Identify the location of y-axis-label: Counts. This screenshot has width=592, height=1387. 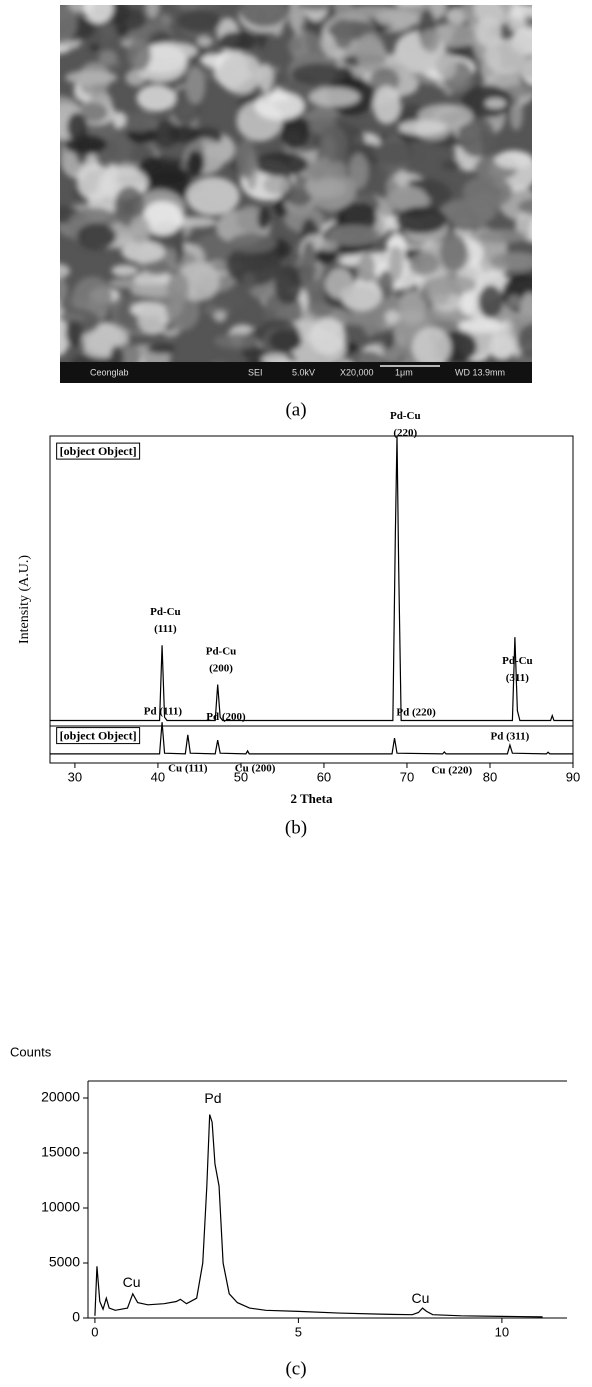
(31, 1051).